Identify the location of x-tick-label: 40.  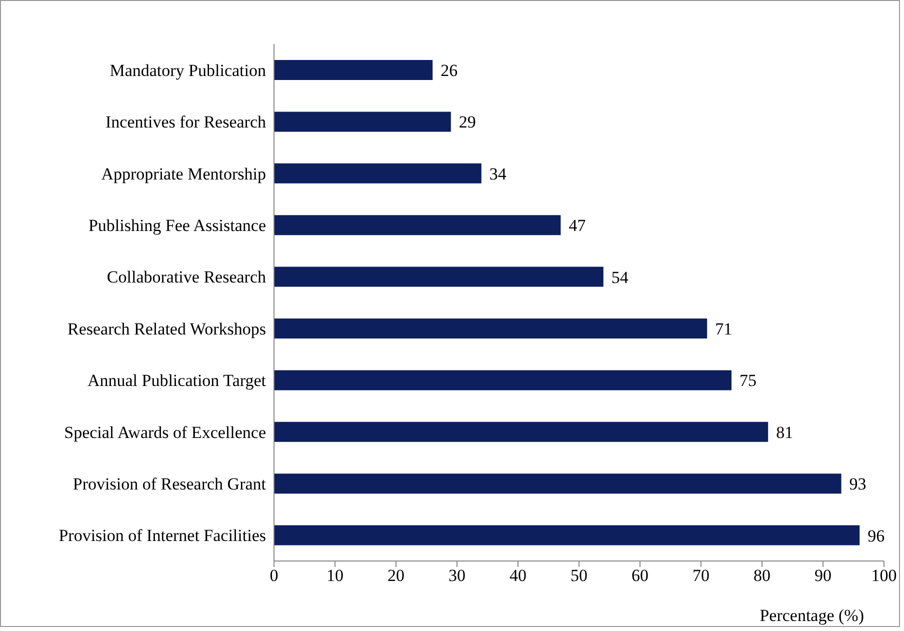
(518, 576).